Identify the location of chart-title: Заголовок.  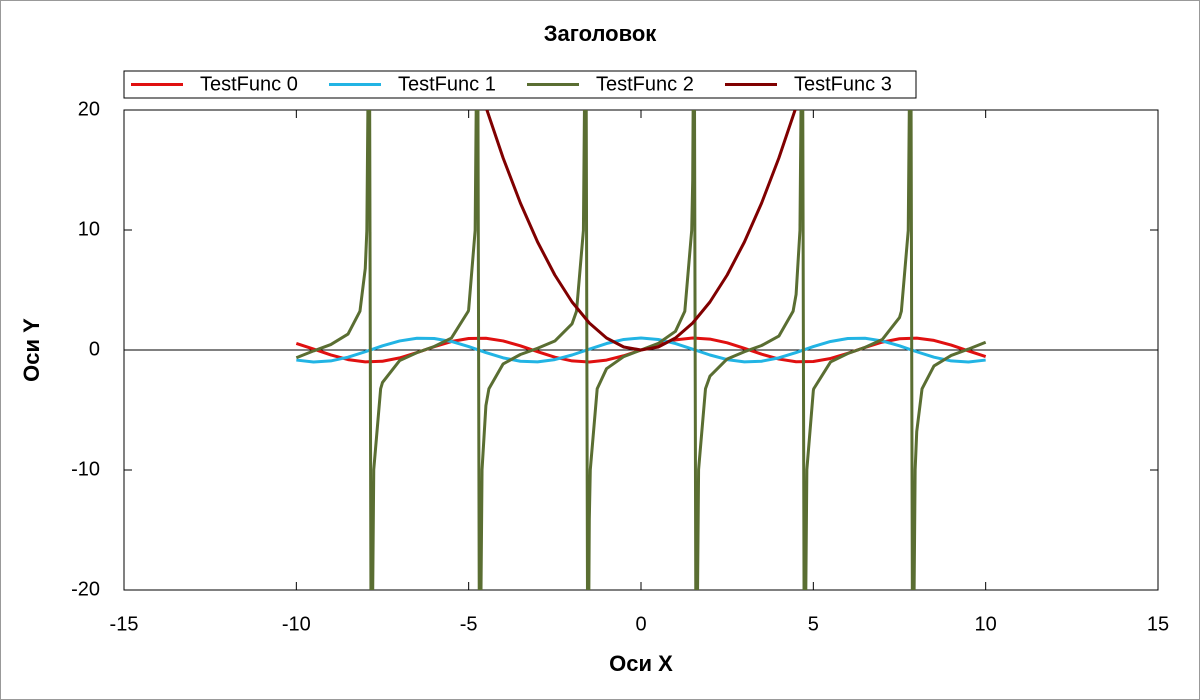
(601, 33).